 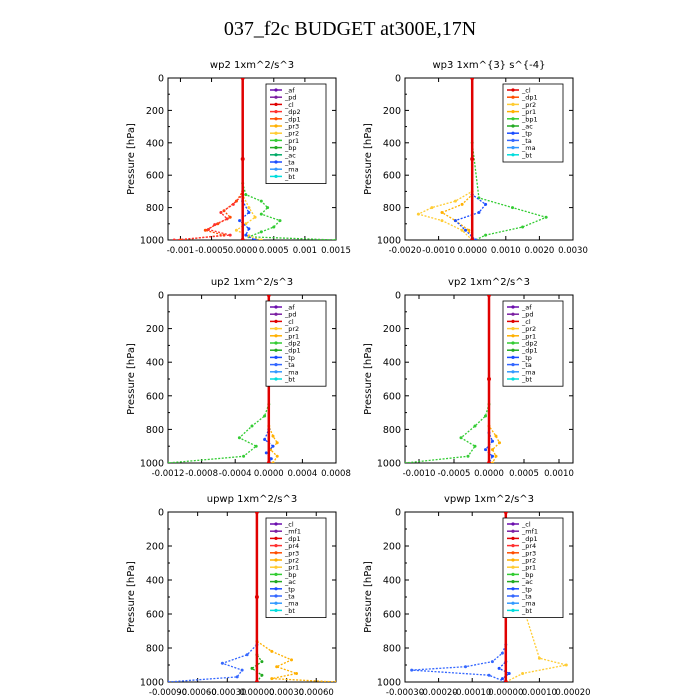 What do you see at coordinates (489, 282) in the screenshot?
I see `chart-title: vp2 1xm^2/s^3` at bounding box center [489, 282].